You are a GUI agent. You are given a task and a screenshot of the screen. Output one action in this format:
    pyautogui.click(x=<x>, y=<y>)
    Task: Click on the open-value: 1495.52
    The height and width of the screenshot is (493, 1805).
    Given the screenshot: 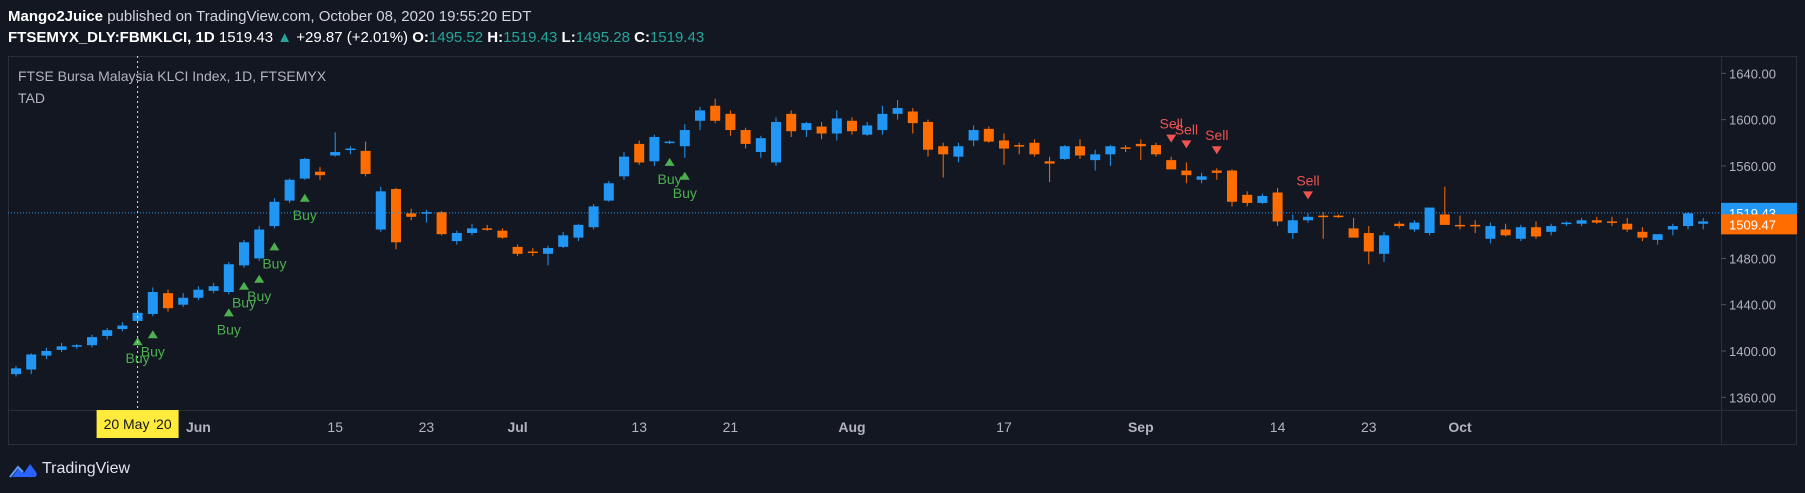 What is the action you would take?
    pyautogui.click(x=456, y=37)
    